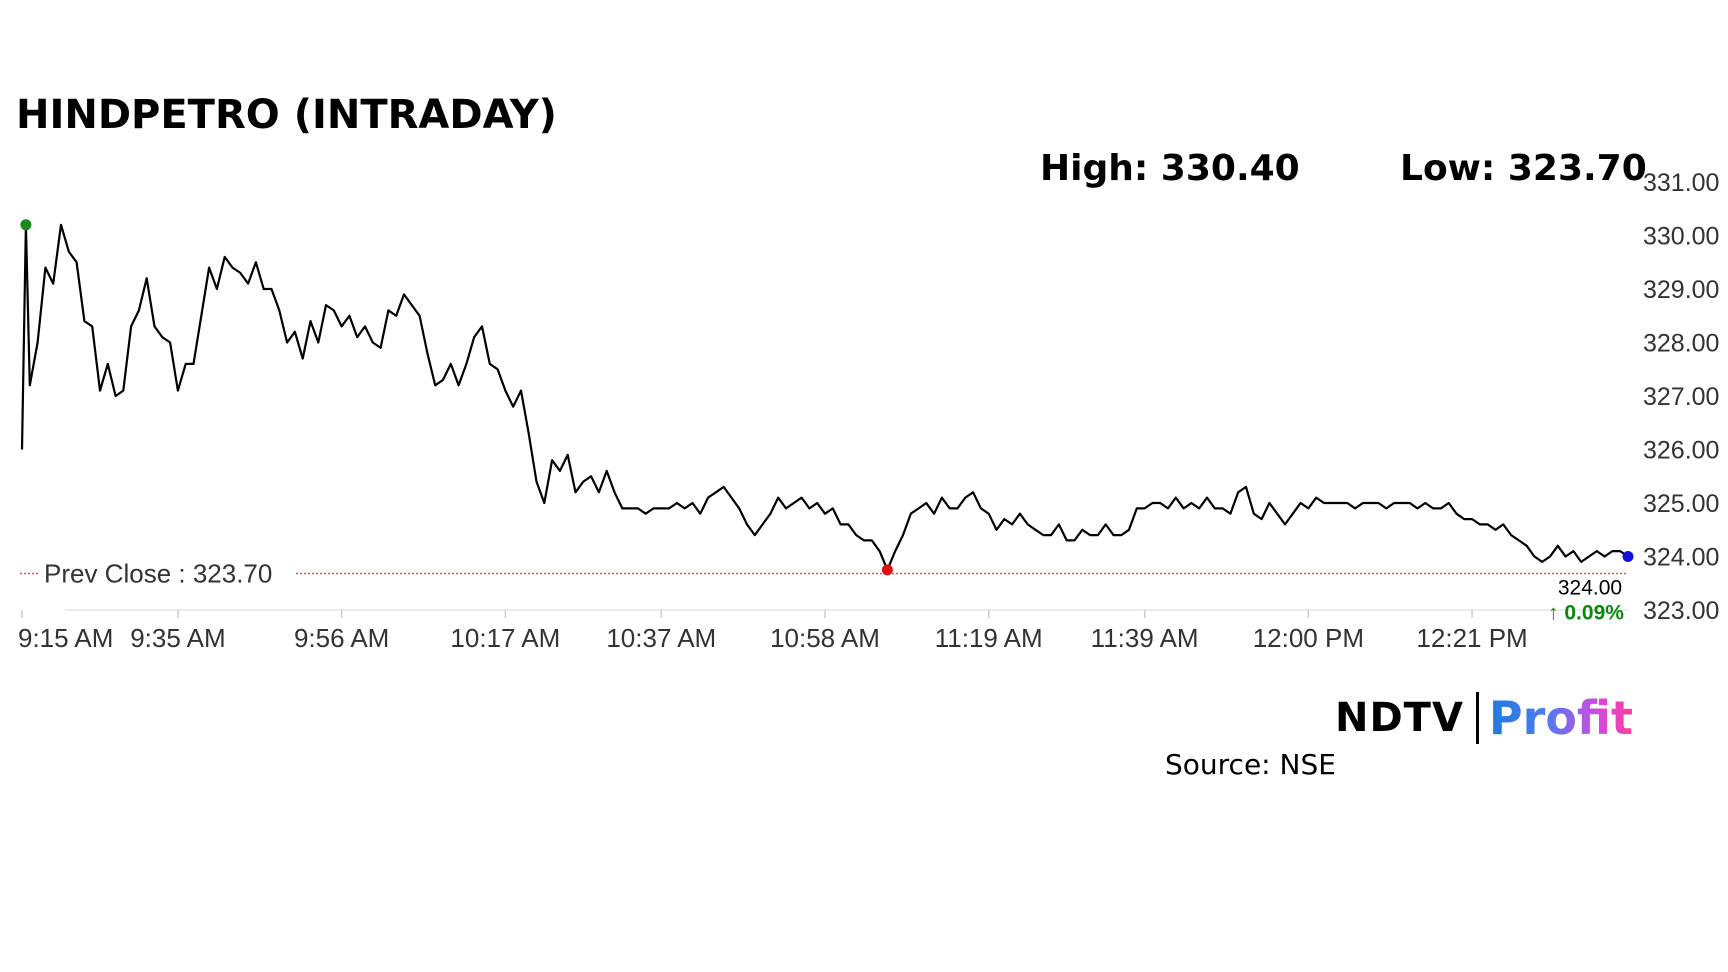  I want to click on day-high-stat: High: 330.40, so click(1170, 168).